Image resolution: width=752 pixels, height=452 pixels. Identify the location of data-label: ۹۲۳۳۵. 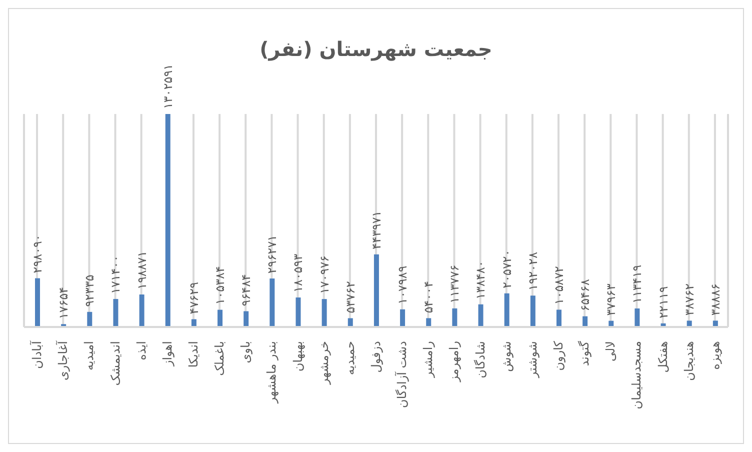
(89, 290).